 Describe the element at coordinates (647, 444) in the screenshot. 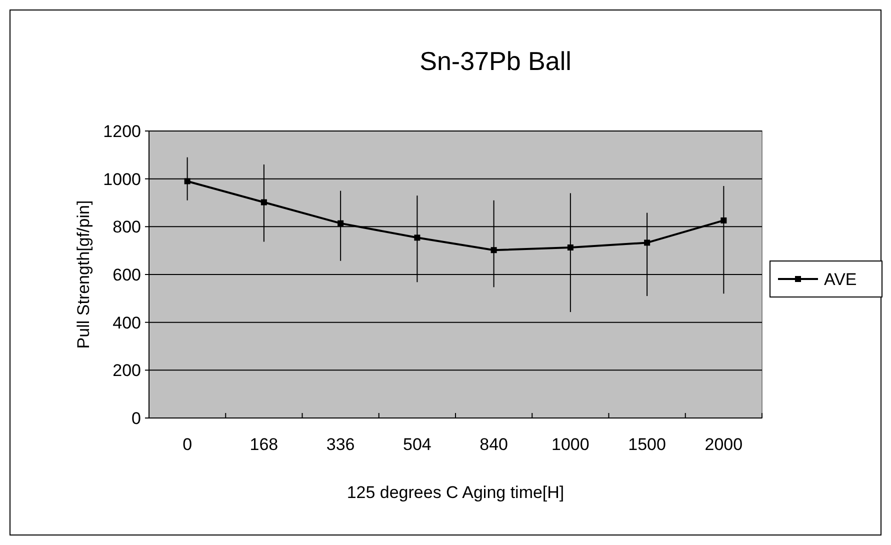

I see `x-tick-label: 1500` at that location.